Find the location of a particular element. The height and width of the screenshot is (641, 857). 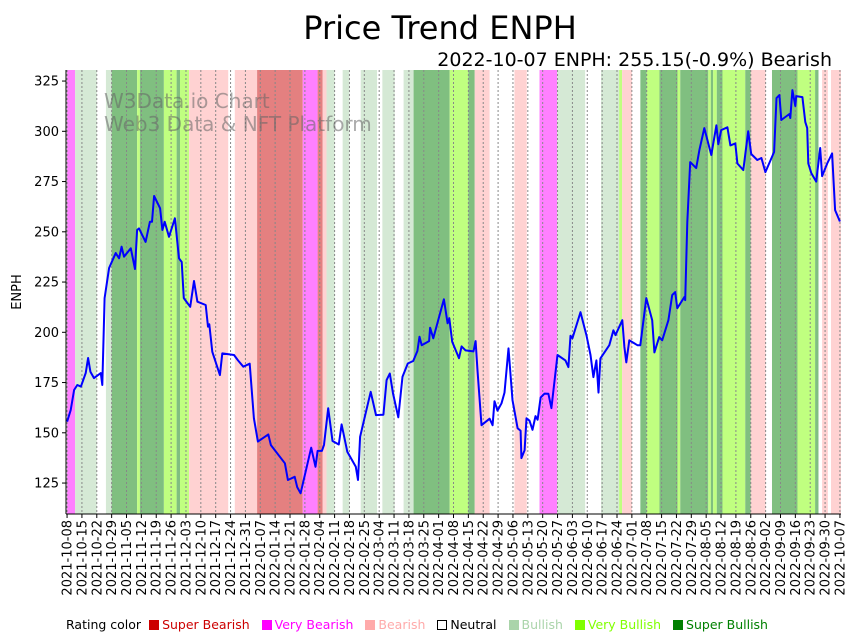

x-tick-label: 2021-11-12 is located at coordinates (142, 558).